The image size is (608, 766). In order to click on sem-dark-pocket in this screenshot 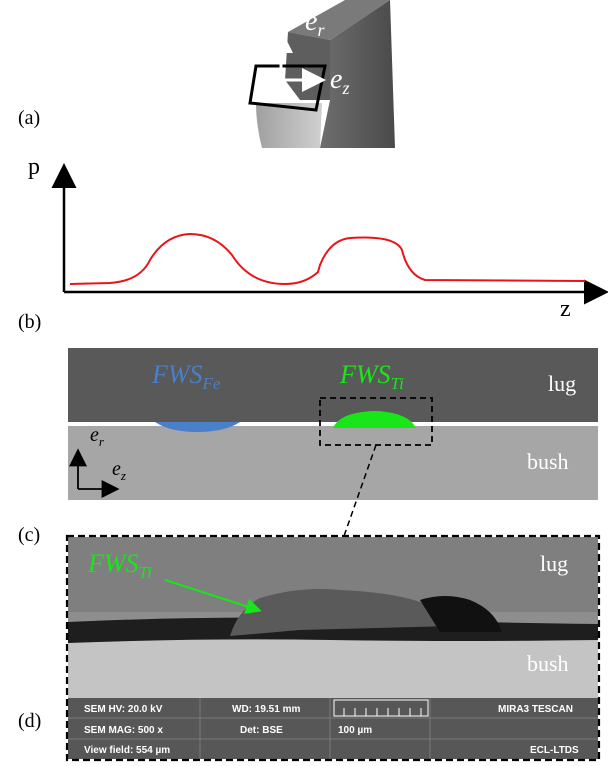, I will do `click(461, 614)`.